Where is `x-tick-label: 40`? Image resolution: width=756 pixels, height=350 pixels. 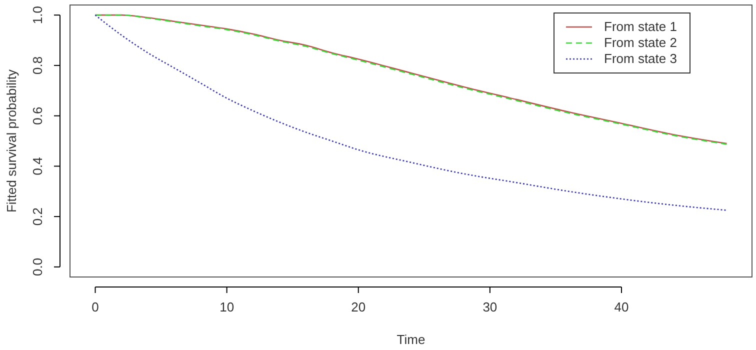
x-tick-label: 40 is located at coordinates (621, 307).